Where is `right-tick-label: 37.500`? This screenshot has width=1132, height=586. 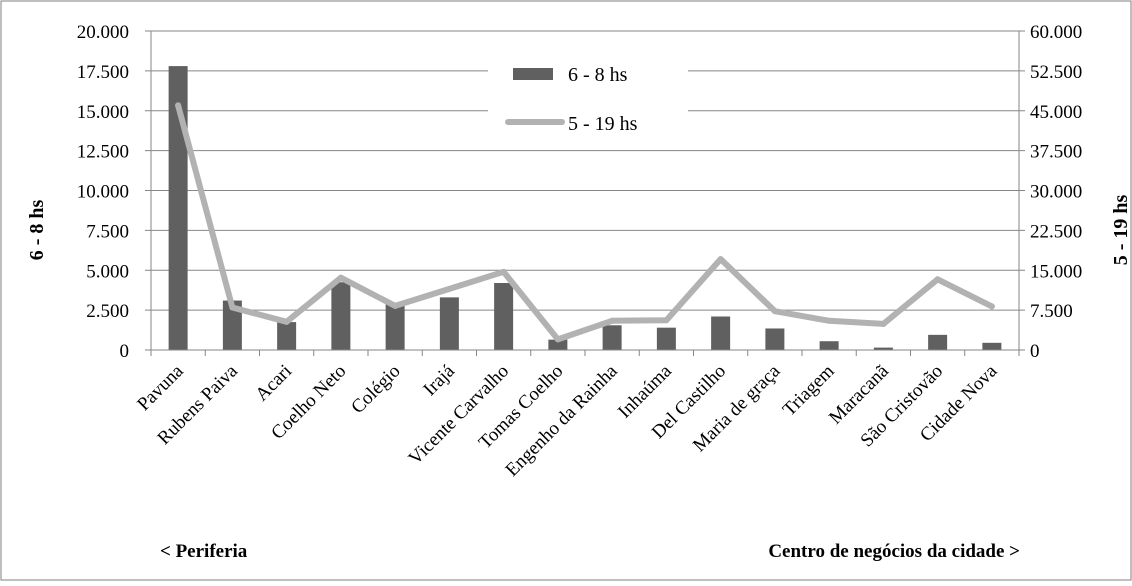 right-tick-label: 37.500 is located at coordinates (1056, 152).